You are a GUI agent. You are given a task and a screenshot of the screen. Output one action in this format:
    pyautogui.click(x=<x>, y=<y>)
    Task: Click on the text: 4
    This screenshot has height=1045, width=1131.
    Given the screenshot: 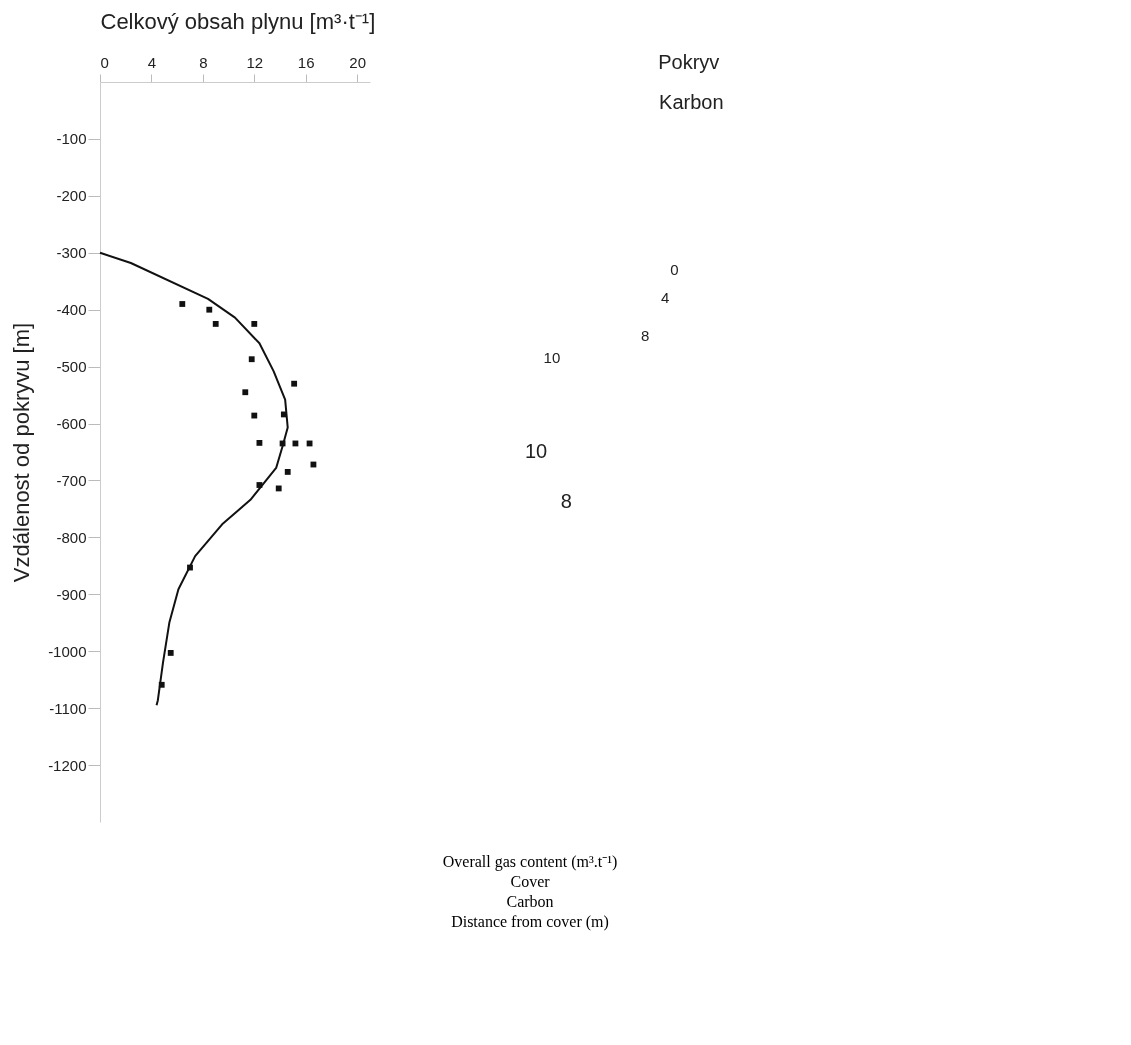 What is the action you would take?
    pyautogui.click(x=665, y=298)
    